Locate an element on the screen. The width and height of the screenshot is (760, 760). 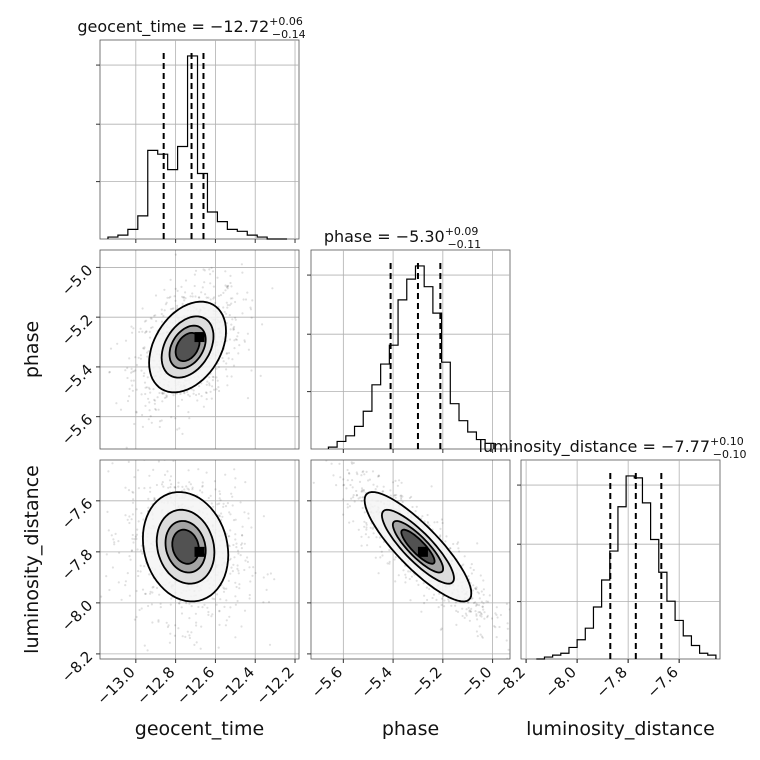
x-tick-label-geocent_time: −12.8 is located at coordinates (155, 685).